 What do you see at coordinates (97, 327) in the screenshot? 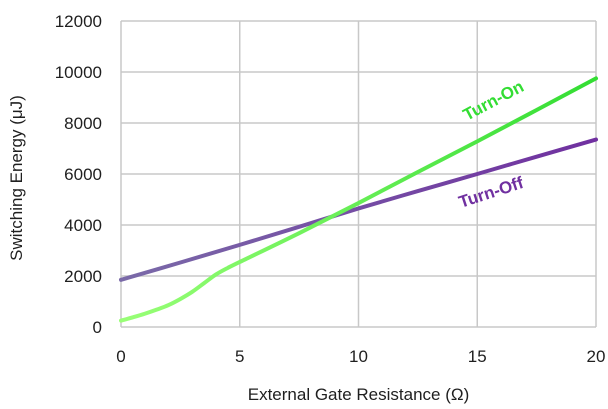
I see `y-tick-label: 0` at bounding box center [97, 327].